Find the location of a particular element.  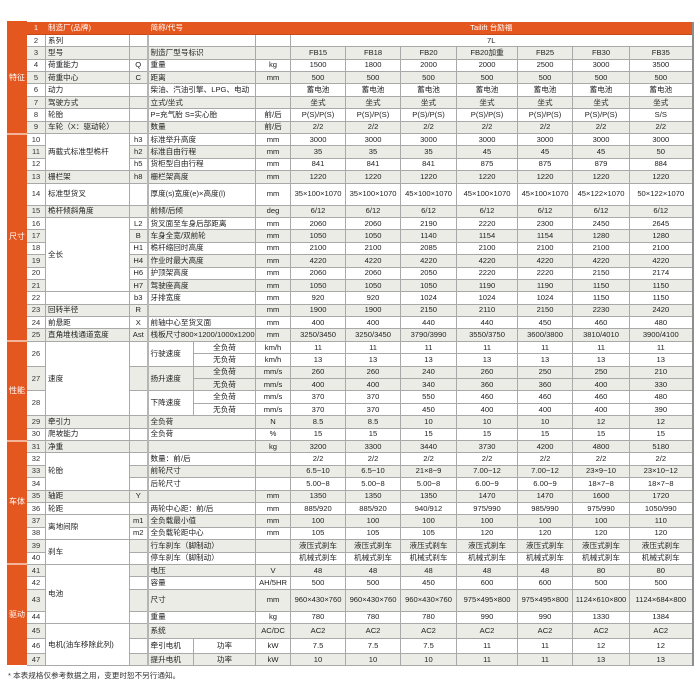

description: 行车刹车（脚制动） is located at coordinates (201, 546).